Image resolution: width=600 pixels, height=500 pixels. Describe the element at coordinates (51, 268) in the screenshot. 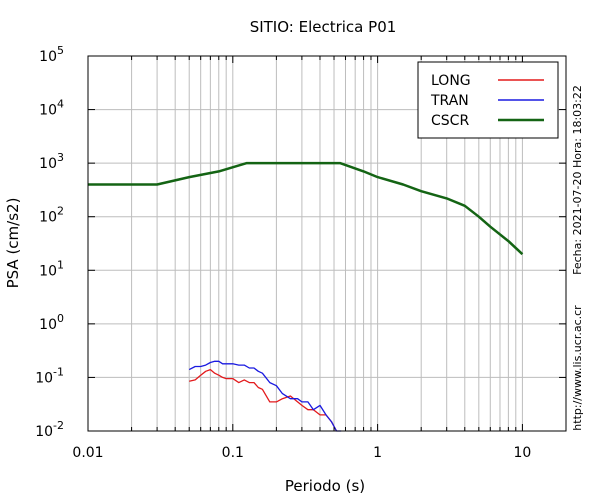

I see `y-tick-label: 10¹` at that location.